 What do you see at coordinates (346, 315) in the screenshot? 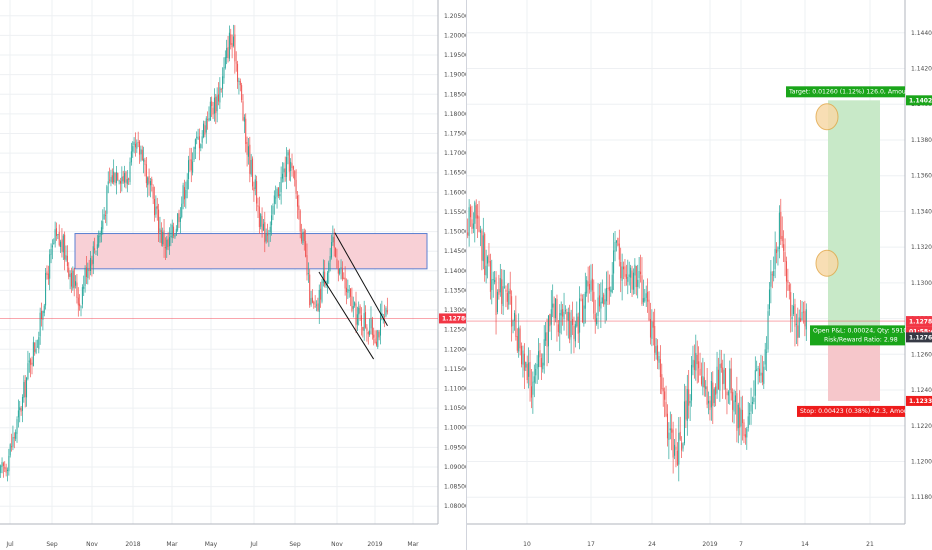
I see `channel-lower-line` at bounding box center [346, 315].